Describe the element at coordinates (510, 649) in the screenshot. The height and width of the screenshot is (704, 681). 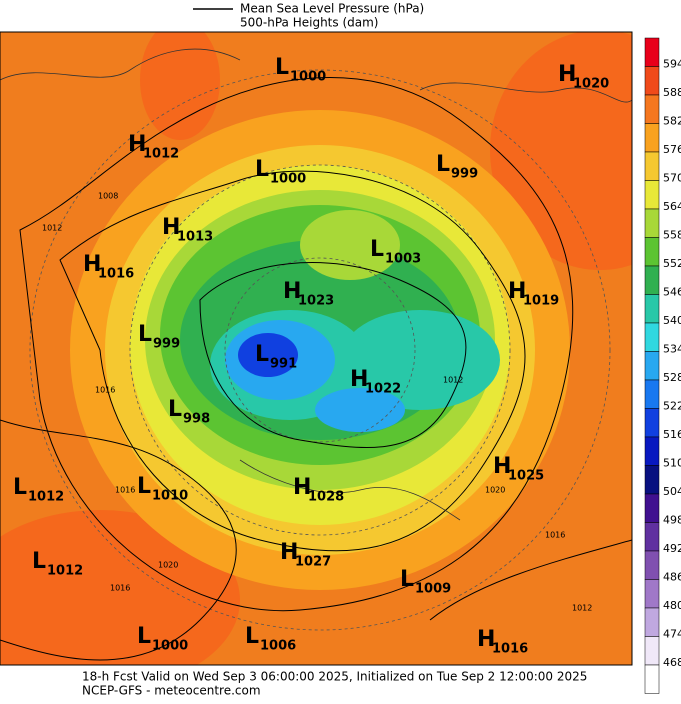
I see `center-pressure: 1016` at that location.